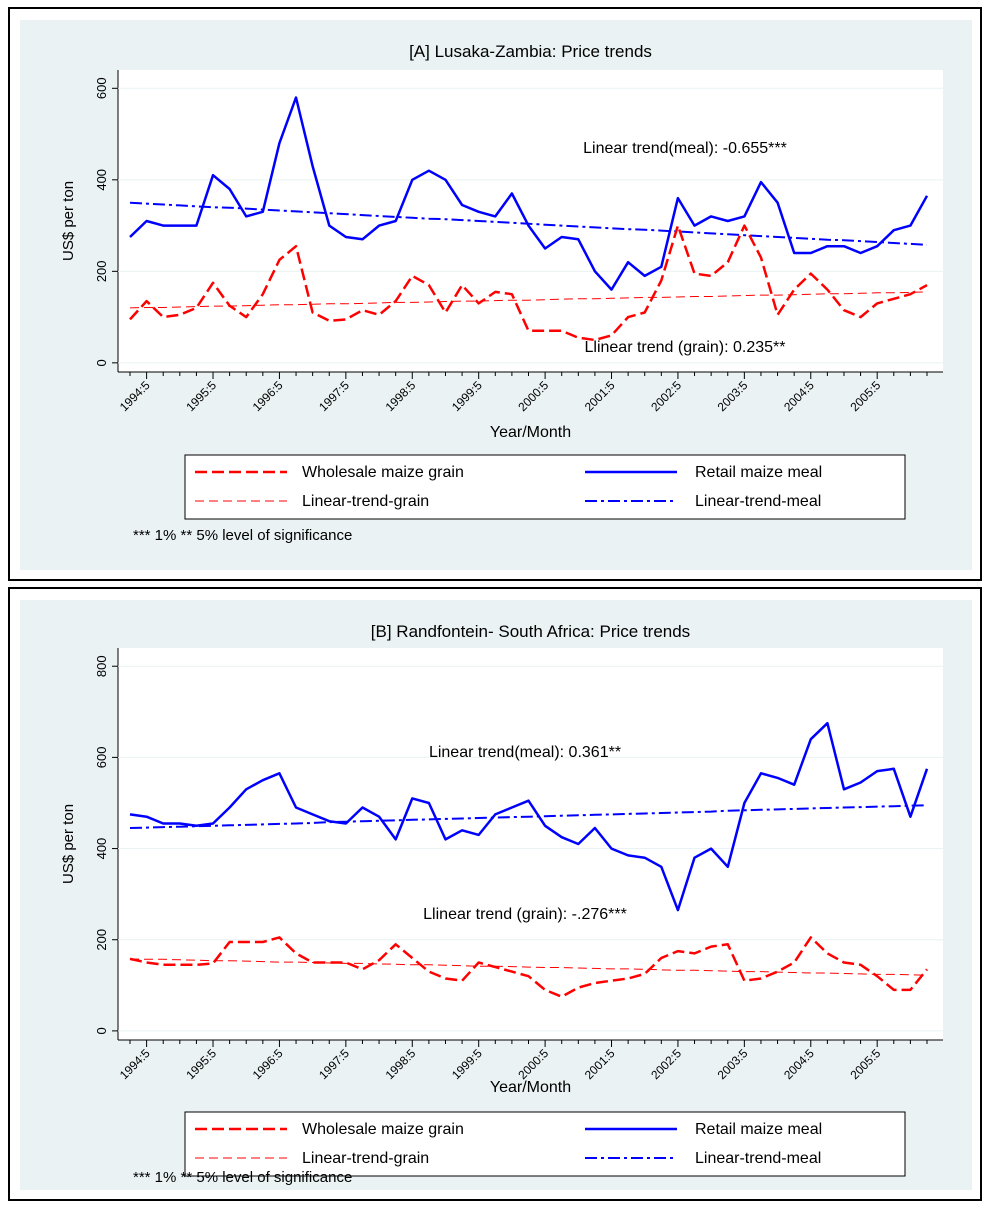  What do you see at coordinates (101, 666) in the screenshot?
I see `y-tick-label: 800` at bounding box center [101, 666].